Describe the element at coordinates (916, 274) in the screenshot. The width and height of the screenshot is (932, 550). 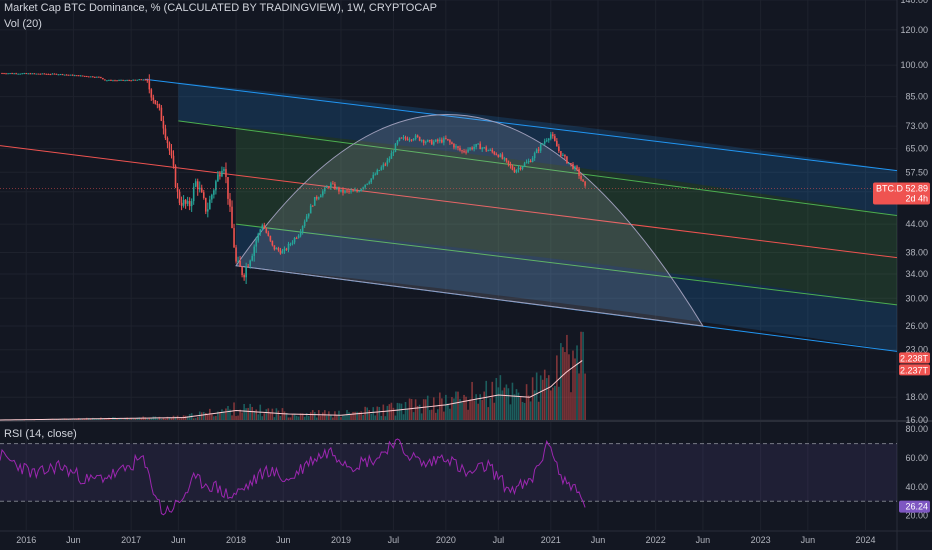
I see `price-axis-label: 34.00` at that location.